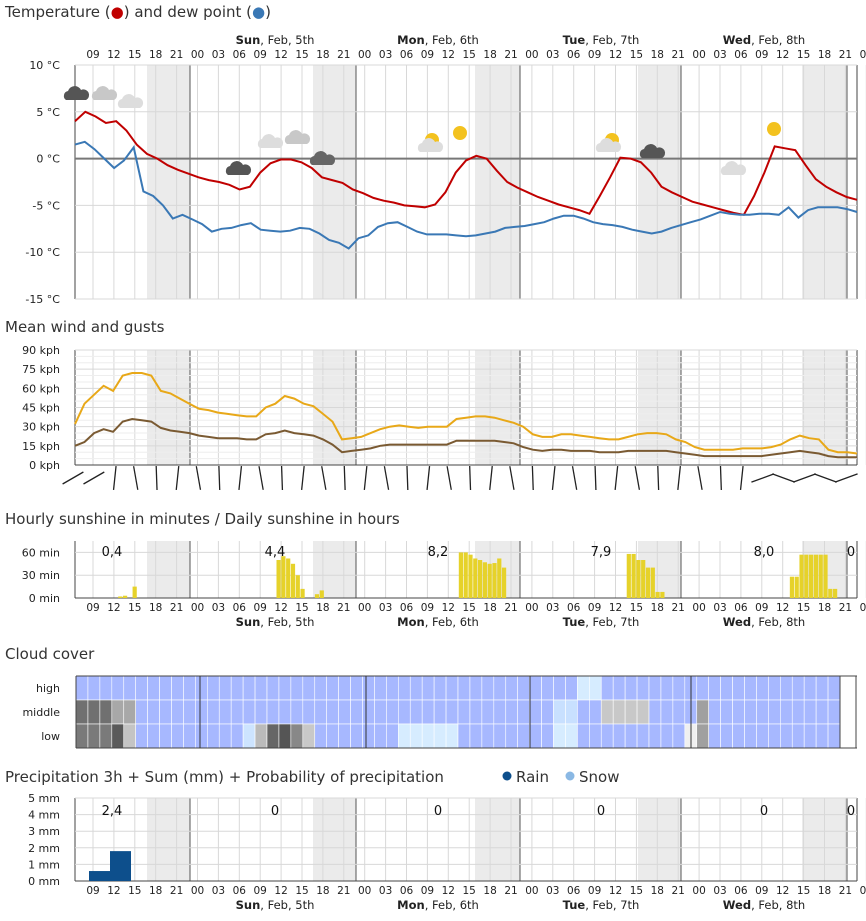 The height and width of the screenshot is (921, 866). Describe the element at coordinates (601, 622) in the screenshot. I see `day-label: Tue, Feb, 7th` at that location.